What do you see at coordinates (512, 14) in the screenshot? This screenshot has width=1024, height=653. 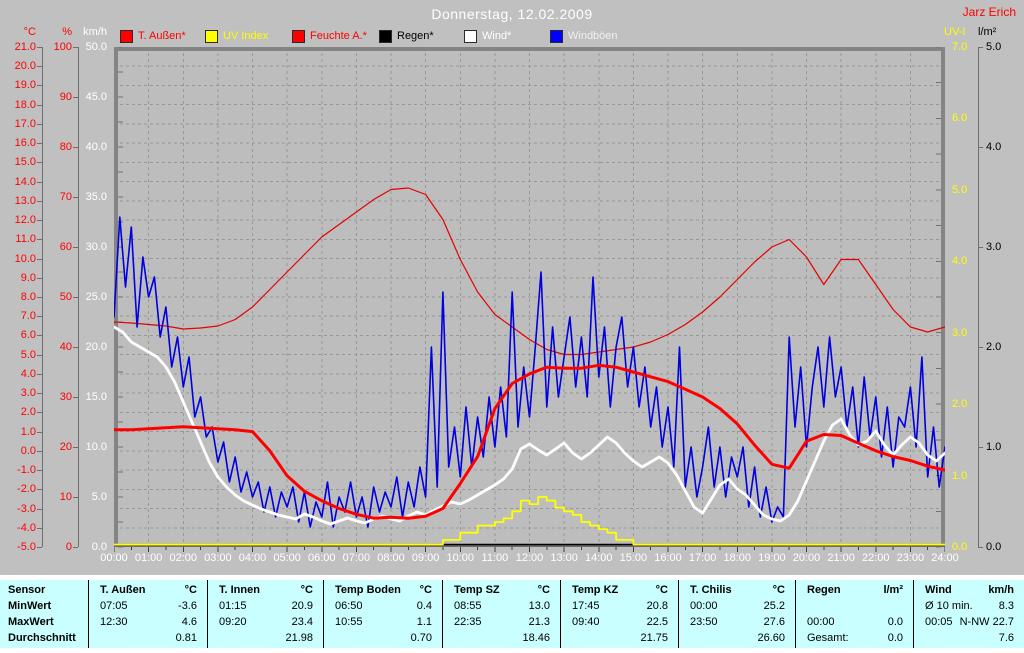 I see `chart-title: Donnerstag, 12.02.2009` at bounding box center [512, 14].